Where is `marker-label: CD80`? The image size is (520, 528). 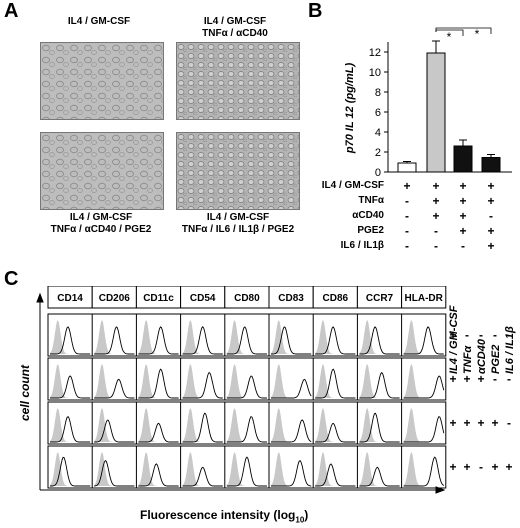 marker-label: CD80 is located at coordinates (247, 298).